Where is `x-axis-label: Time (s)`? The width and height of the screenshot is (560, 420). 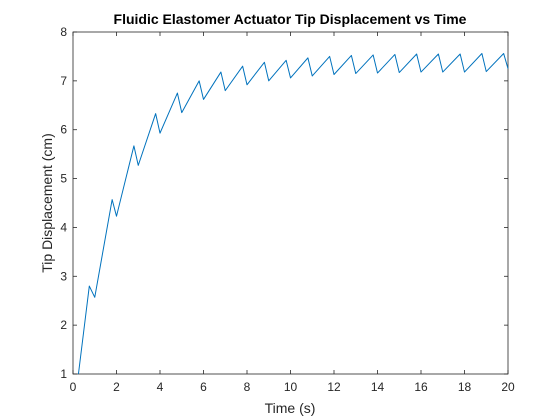
x-axis-label: Time (s) is located at coordinates (290, 408).